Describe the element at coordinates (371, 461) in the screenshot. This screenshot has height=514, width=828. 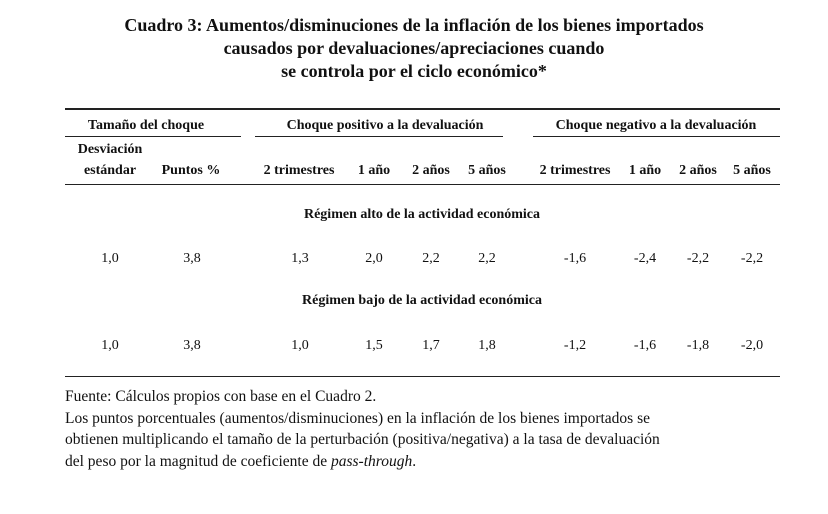
I see `footnote-pass-through: pass-through` at that location.